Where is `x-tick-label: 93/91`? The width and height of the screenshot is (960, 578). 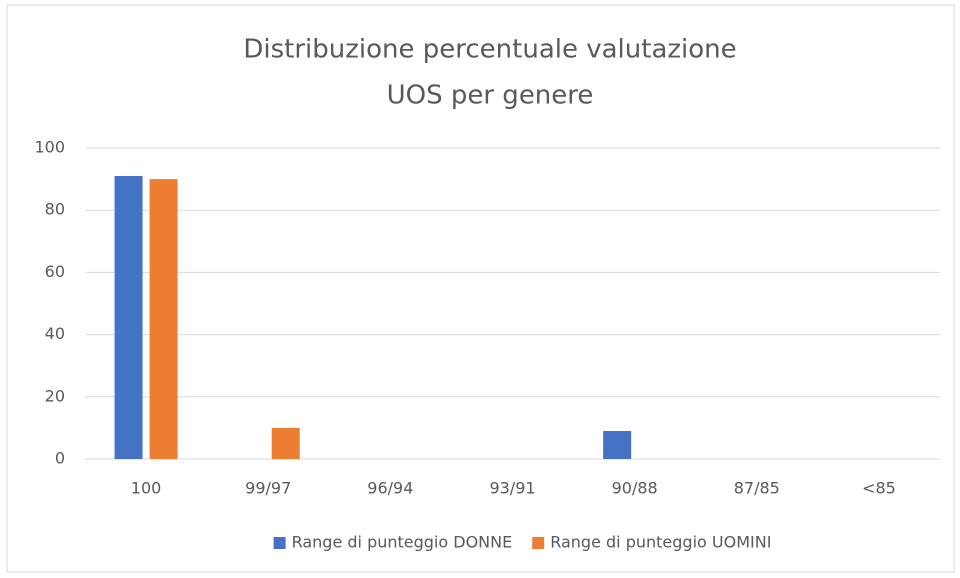 x-tick-label: 93/91 is located at coordinates (512, 488).